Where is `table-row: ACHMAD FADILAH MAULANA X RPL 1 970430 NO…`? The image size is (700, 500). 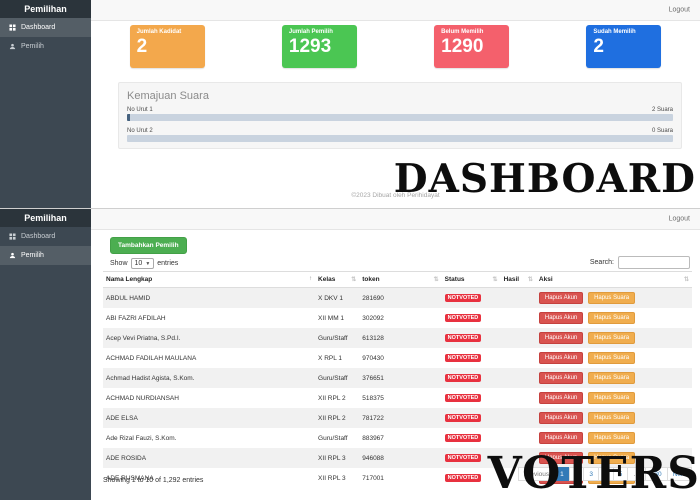 table-row: ACHMAD FADILAH MAULANA X RPL 1 970430 NO… is located at coordinates (397, 358).